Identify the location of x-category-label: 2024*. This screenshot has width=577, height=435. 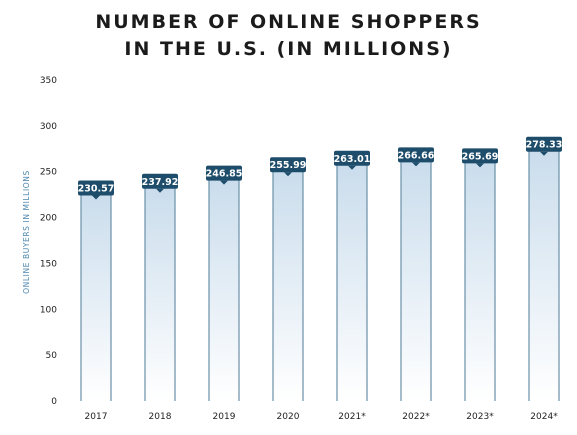
(544, 417).